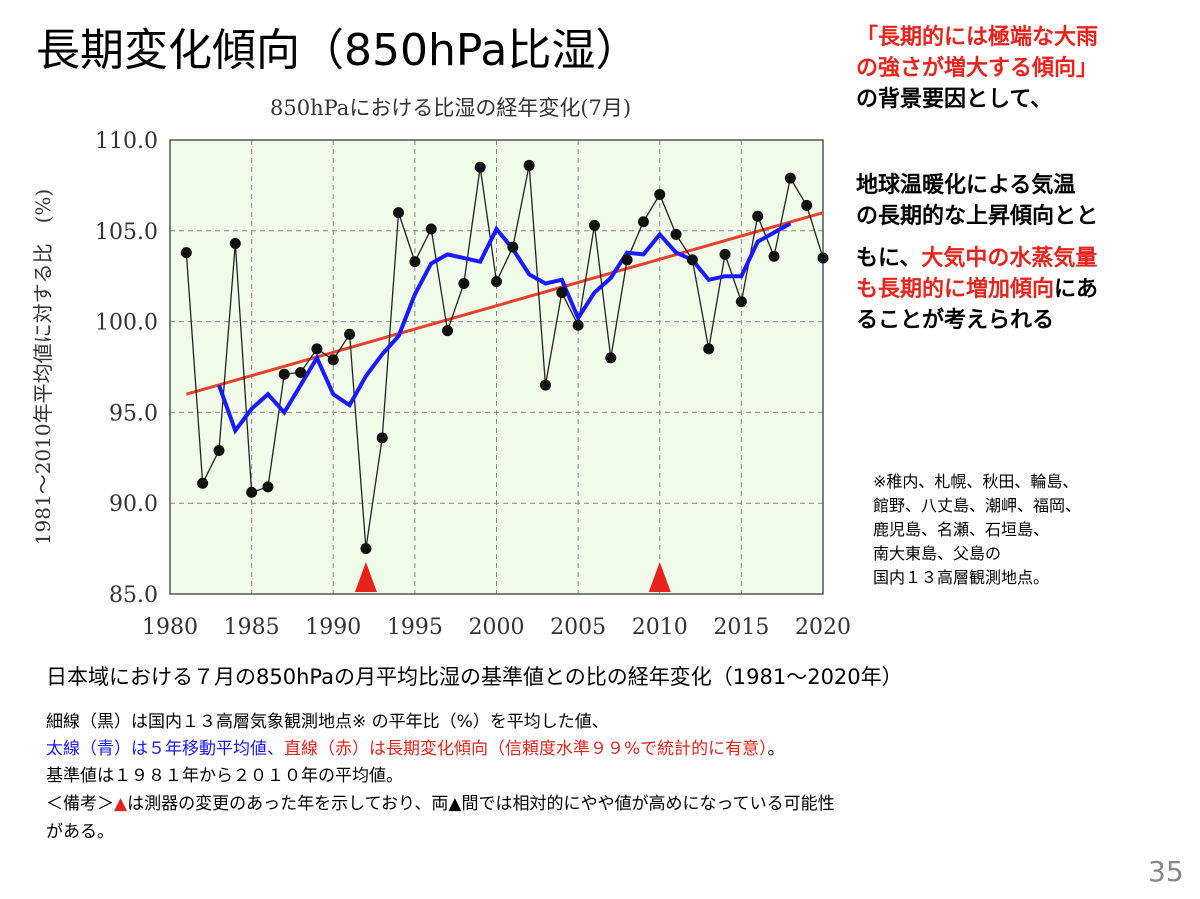  I want to click on side-text-6a: もに、, so click(889, 258).